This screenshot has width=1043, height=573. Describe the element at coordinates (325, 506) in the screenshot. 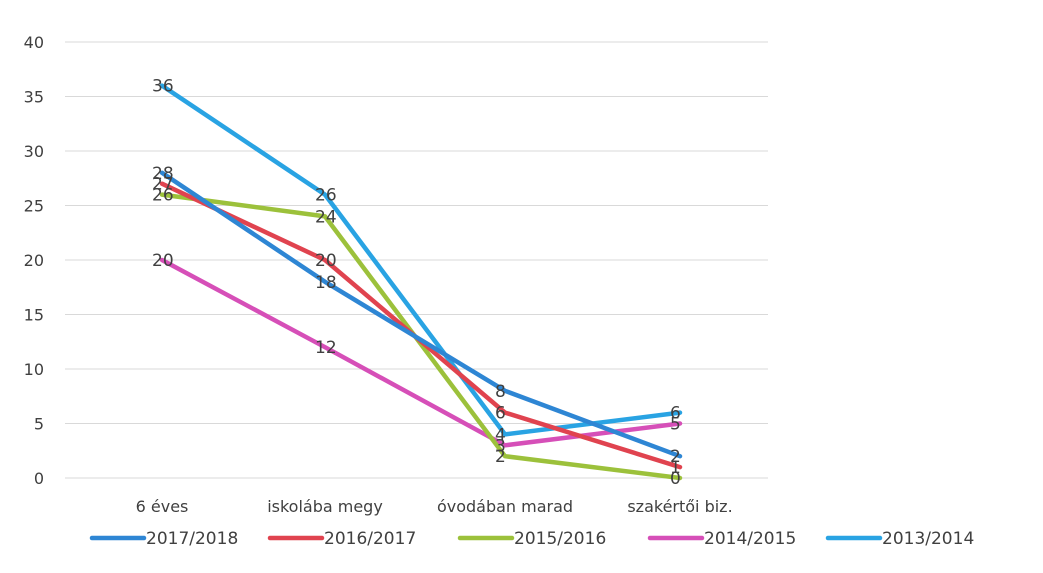

I see `x-category-label: iskolába megy` at that location.